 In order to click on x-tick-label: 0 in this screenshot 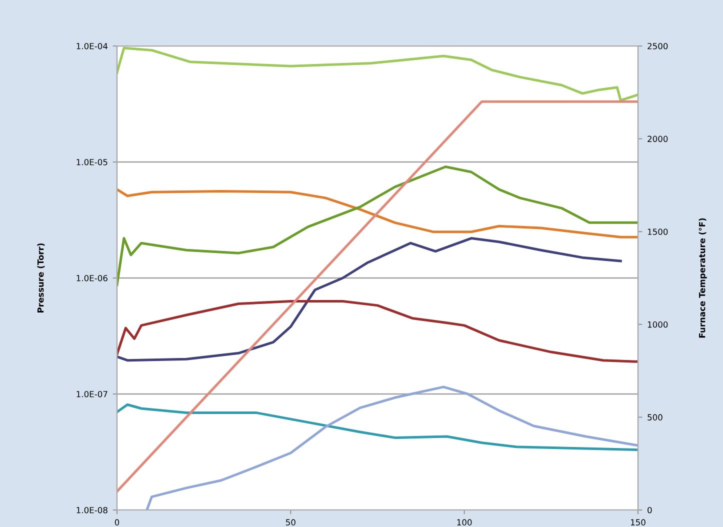, I will do `click(117, 522)`.